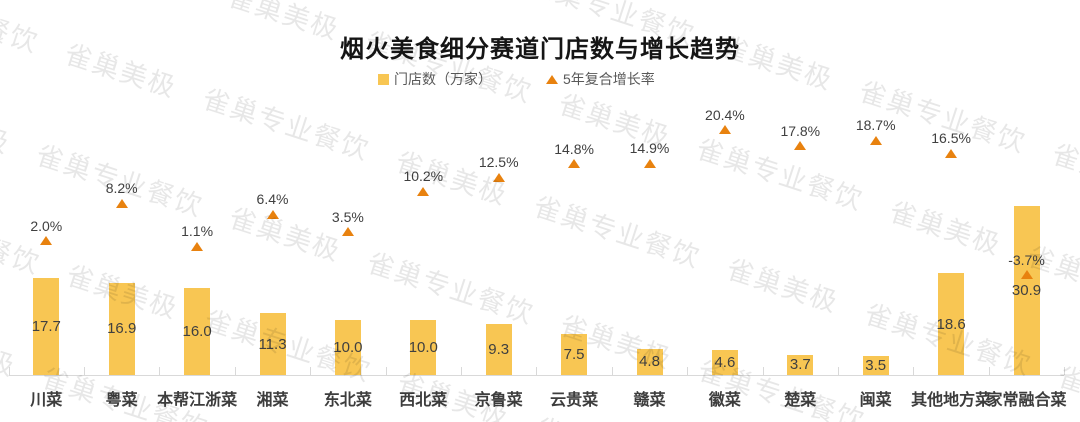 Image resolution: width=1080 pixels, height=422 pixels. I want to click on x-axis-label: 徽菜, so click(724, 400).